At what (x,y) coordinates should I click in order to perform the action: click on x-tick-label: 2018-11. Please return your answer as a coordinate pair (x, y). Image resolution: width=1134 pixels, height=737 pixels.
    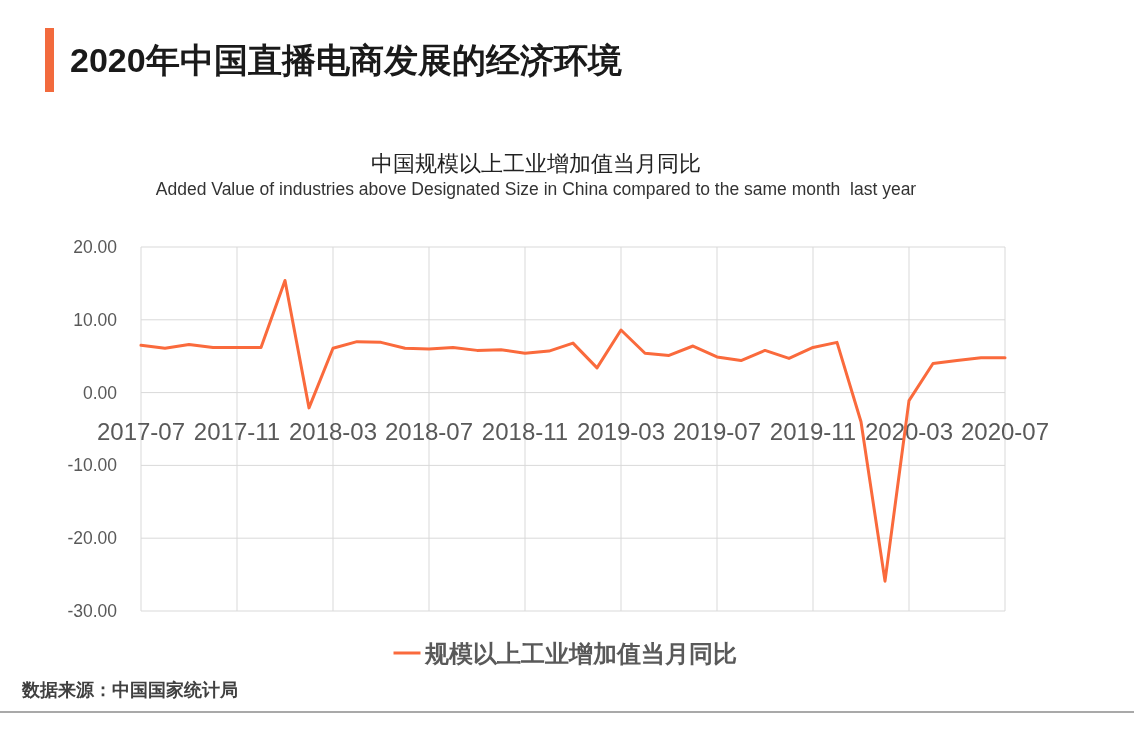
    Looking at the image, I should click on (525, 431).